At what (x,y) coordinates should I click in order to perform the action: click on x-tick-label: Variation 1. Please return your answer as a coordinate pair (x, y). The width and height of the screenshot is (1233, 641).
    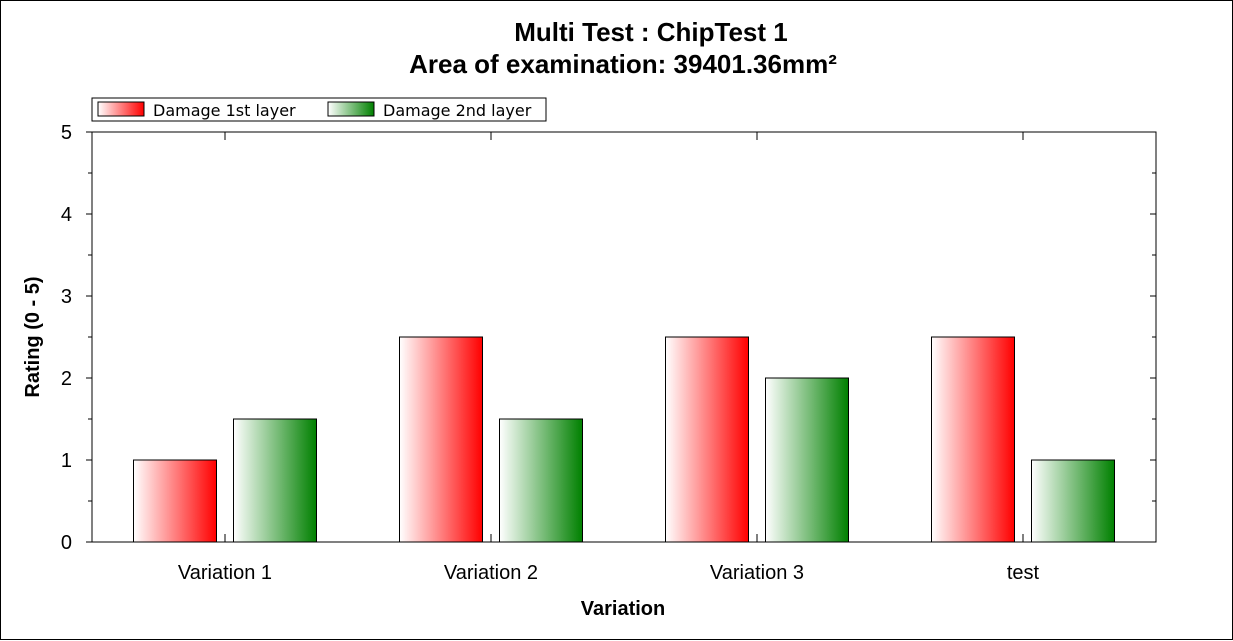
    Looking at the image, I should click on (225, 573).